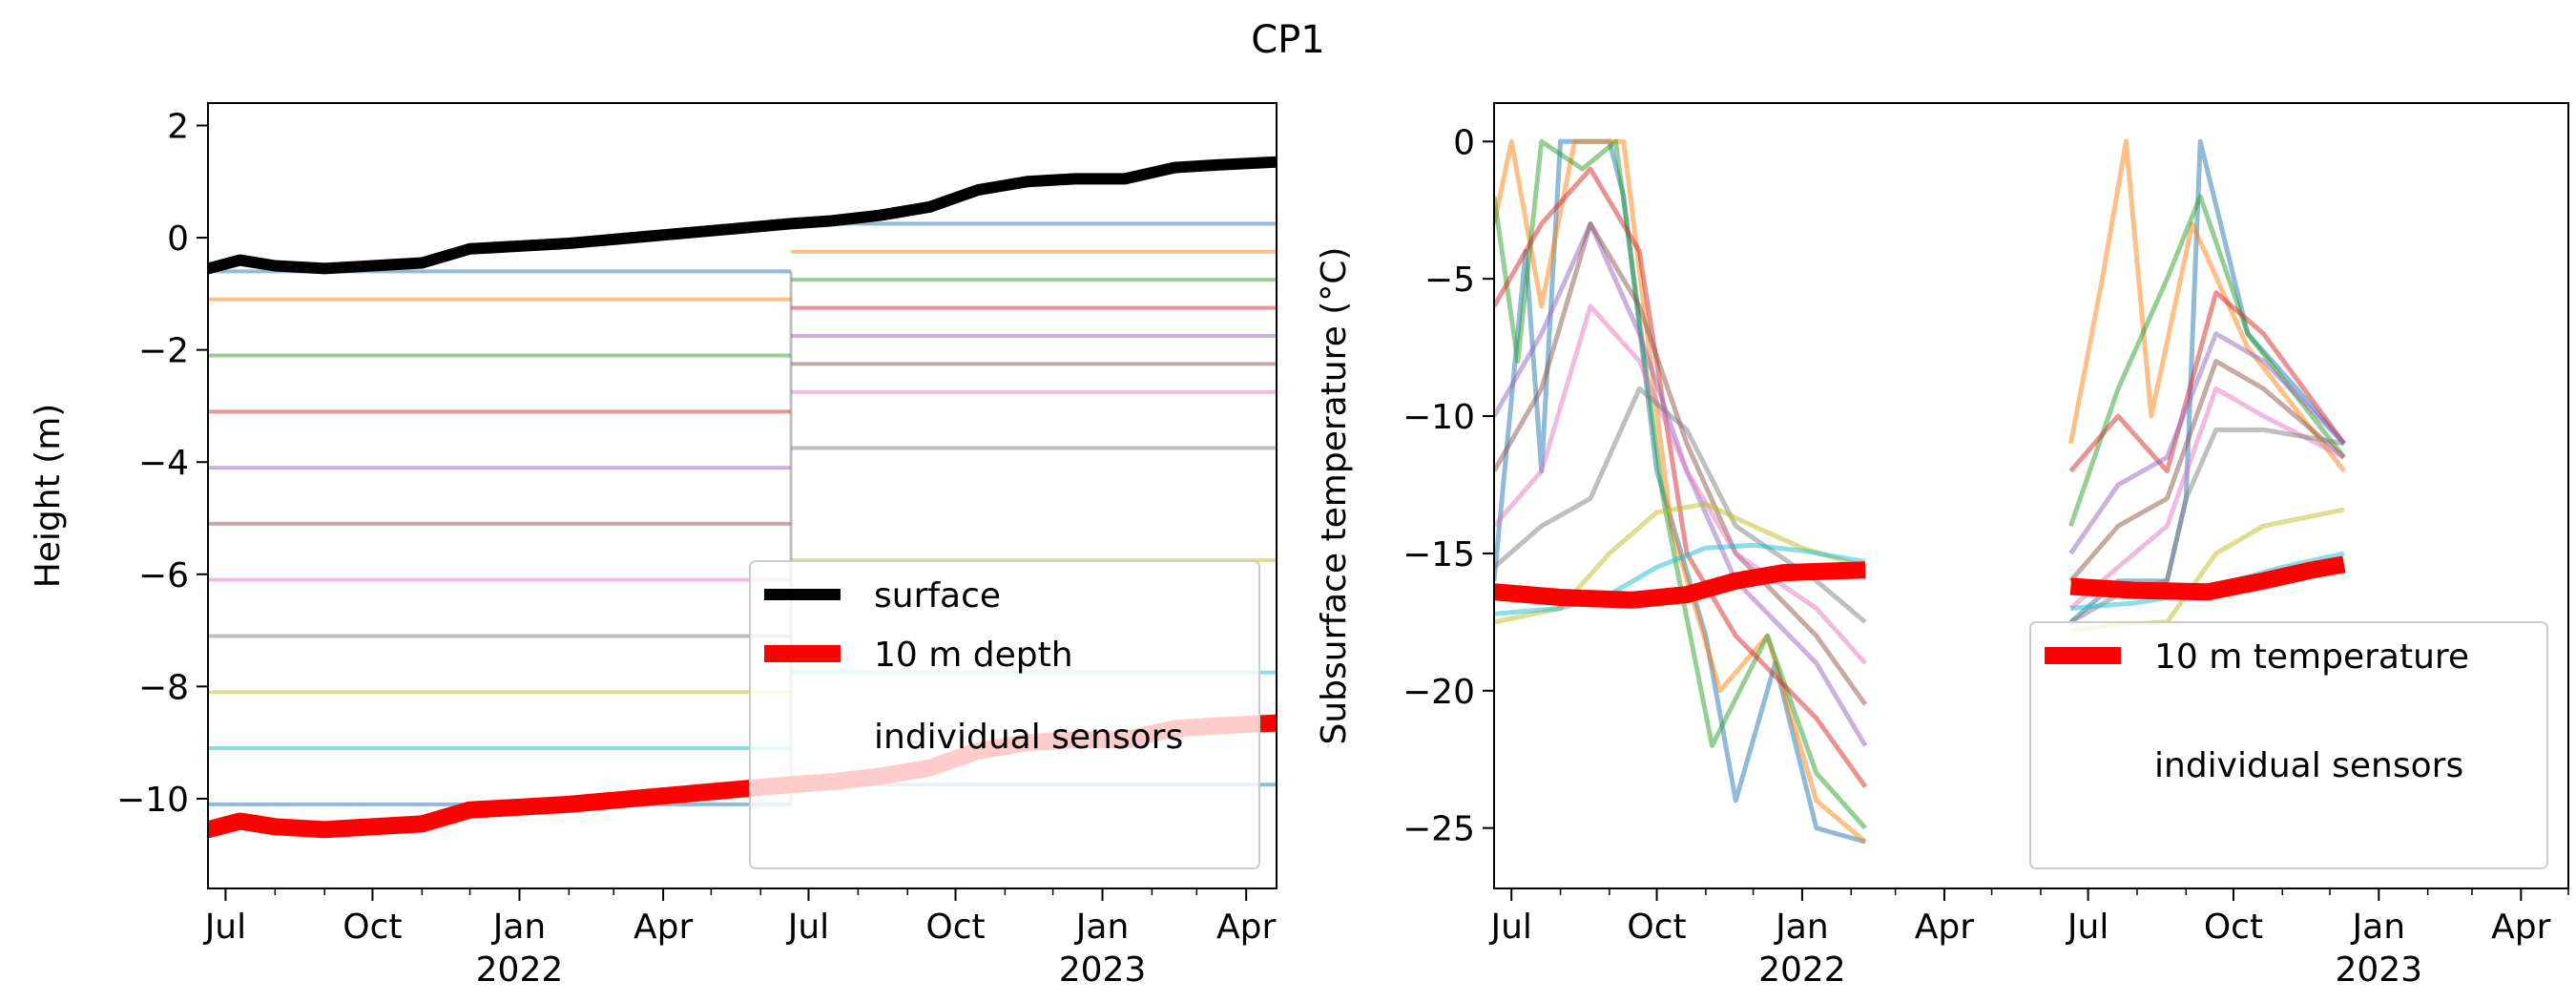 Image resolution: width=2576 pixels, height=1002 pixels. I want to click on height-xtick-label-5: Oct, so click(955, 927).